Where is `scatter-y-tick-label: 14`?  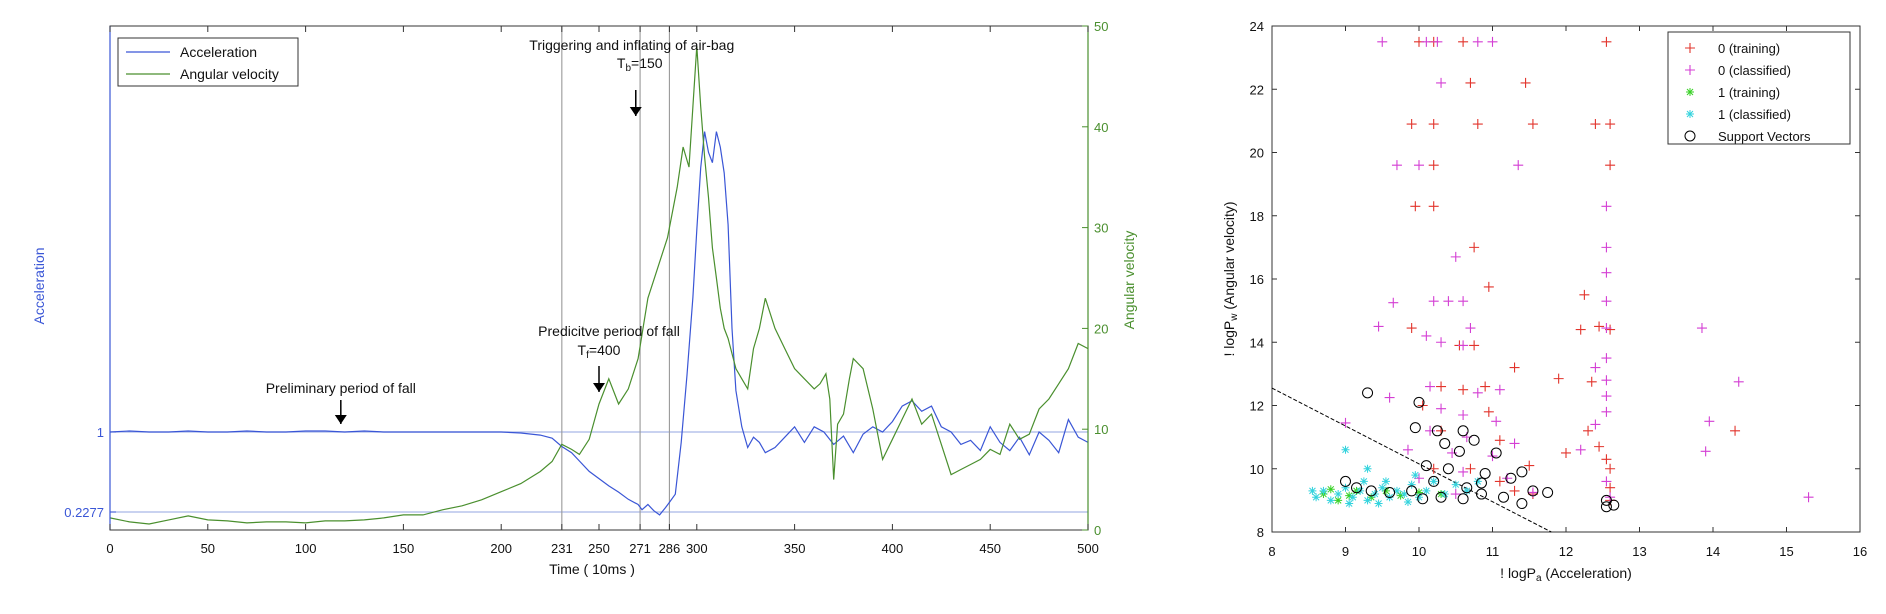
scatter-y-tick-label: 14 is located at coordinates (1257, 342).